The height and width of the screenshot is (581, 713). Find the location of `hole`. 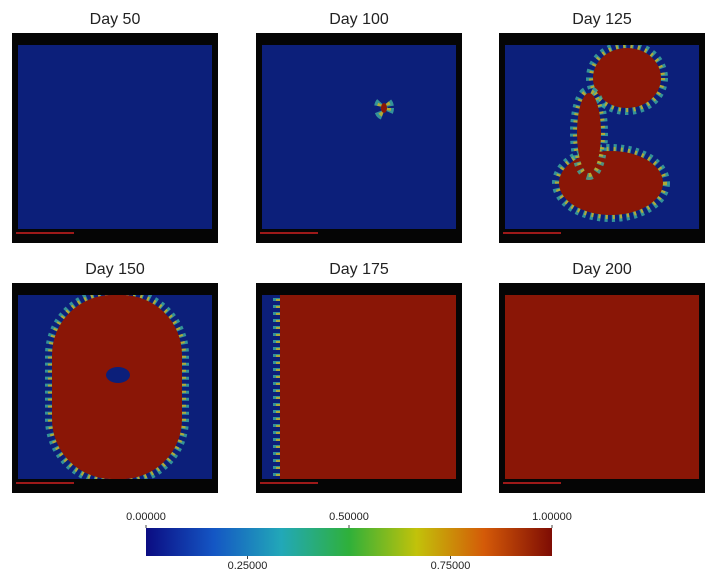

hole is located at coordinates (118, 375).